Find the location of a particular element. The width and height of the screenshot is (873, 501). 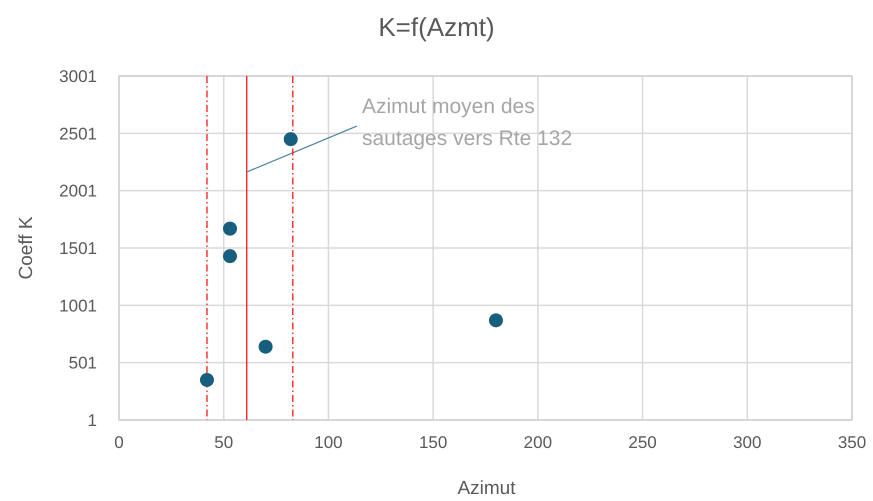

x-tick-label: 250 is located at coordinates (642, 442).